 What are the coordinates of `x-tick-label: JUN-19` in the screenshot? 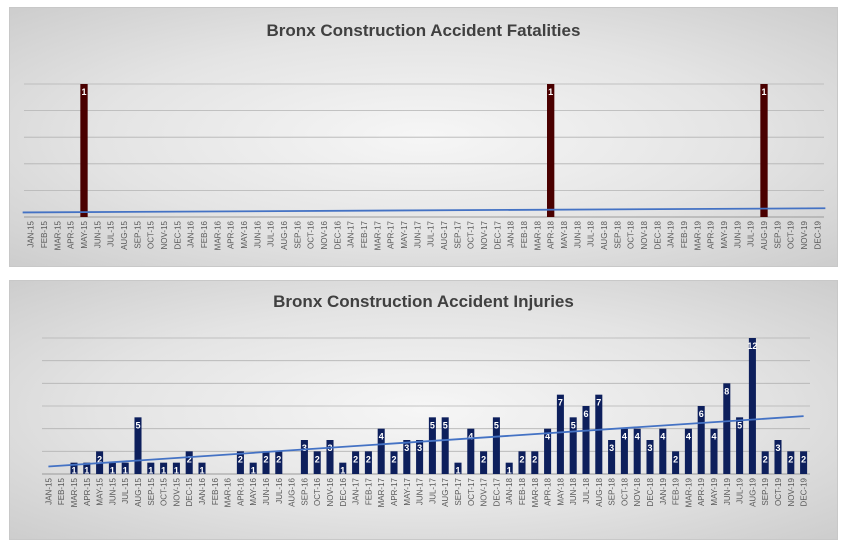 It's located at (727, 491).